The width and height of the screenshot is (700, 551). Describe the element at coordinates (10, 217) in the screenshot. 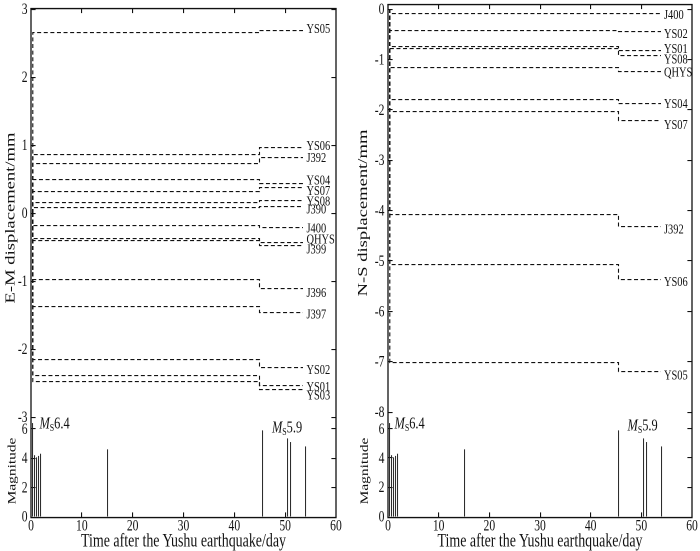

I see `svg-text: E-M displacement/mm` at that location.